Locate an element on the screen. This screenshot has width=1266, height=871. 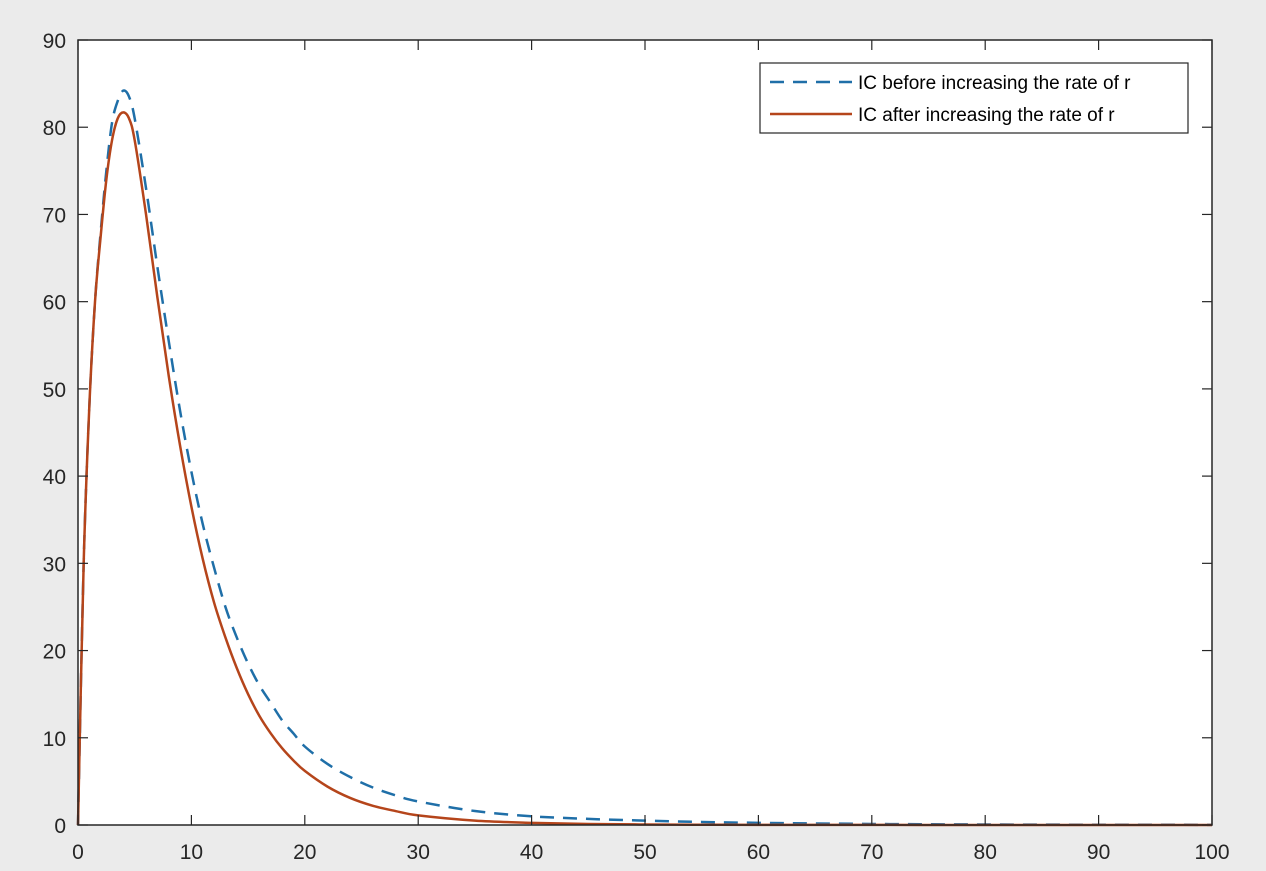
x-tick-label: 60 is located at coordinates (758, 852).